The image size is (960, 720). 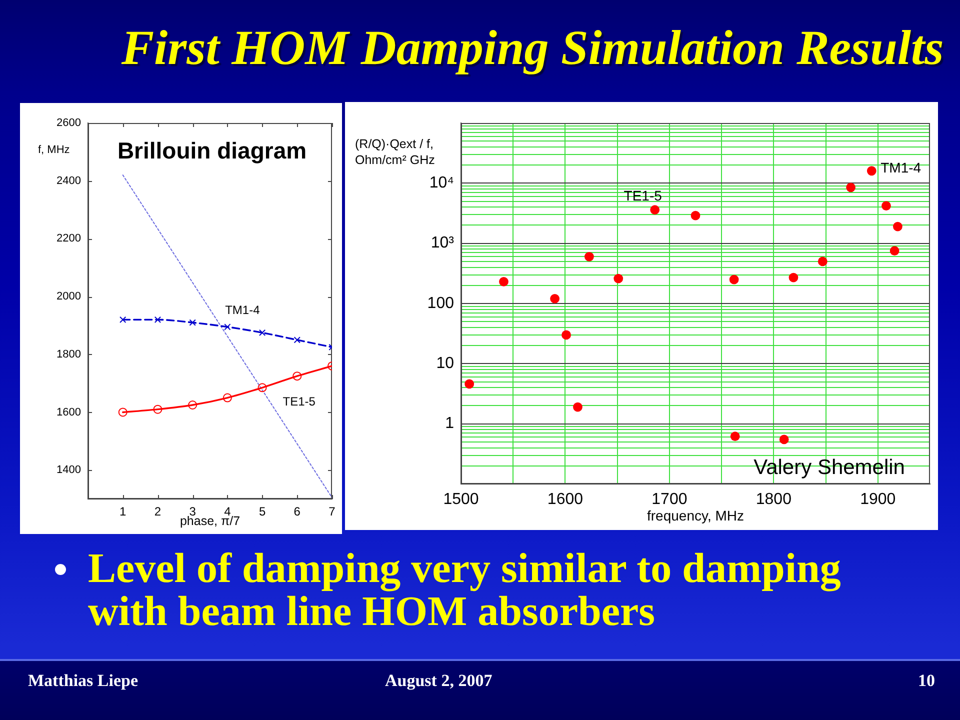 I want to click on y-tick-label: 2600, so click(x=68, y=123).